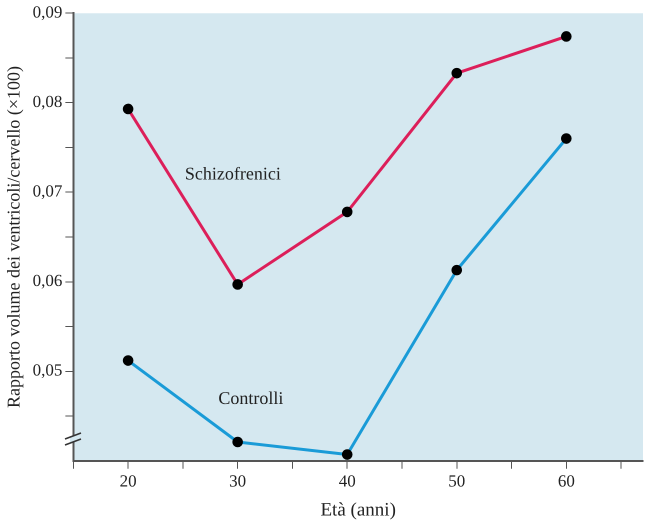  I want to click on y-tick-label: 0,07, so click(47, 191).